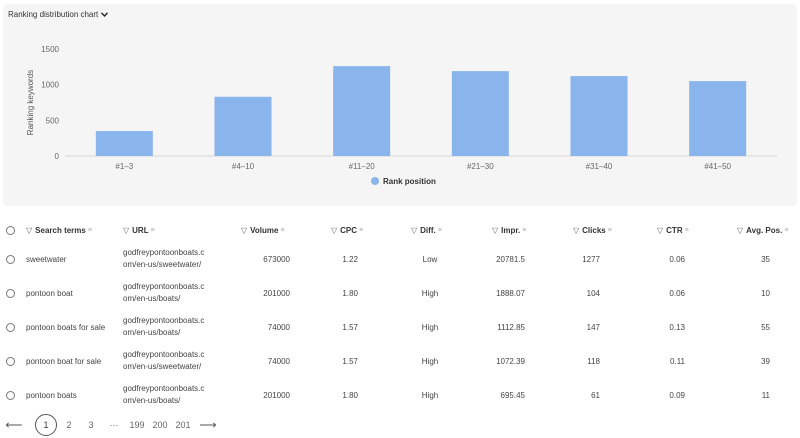 The image size is (800, 438). I want to click on col-impr-label: Impr., so click(511, 230).